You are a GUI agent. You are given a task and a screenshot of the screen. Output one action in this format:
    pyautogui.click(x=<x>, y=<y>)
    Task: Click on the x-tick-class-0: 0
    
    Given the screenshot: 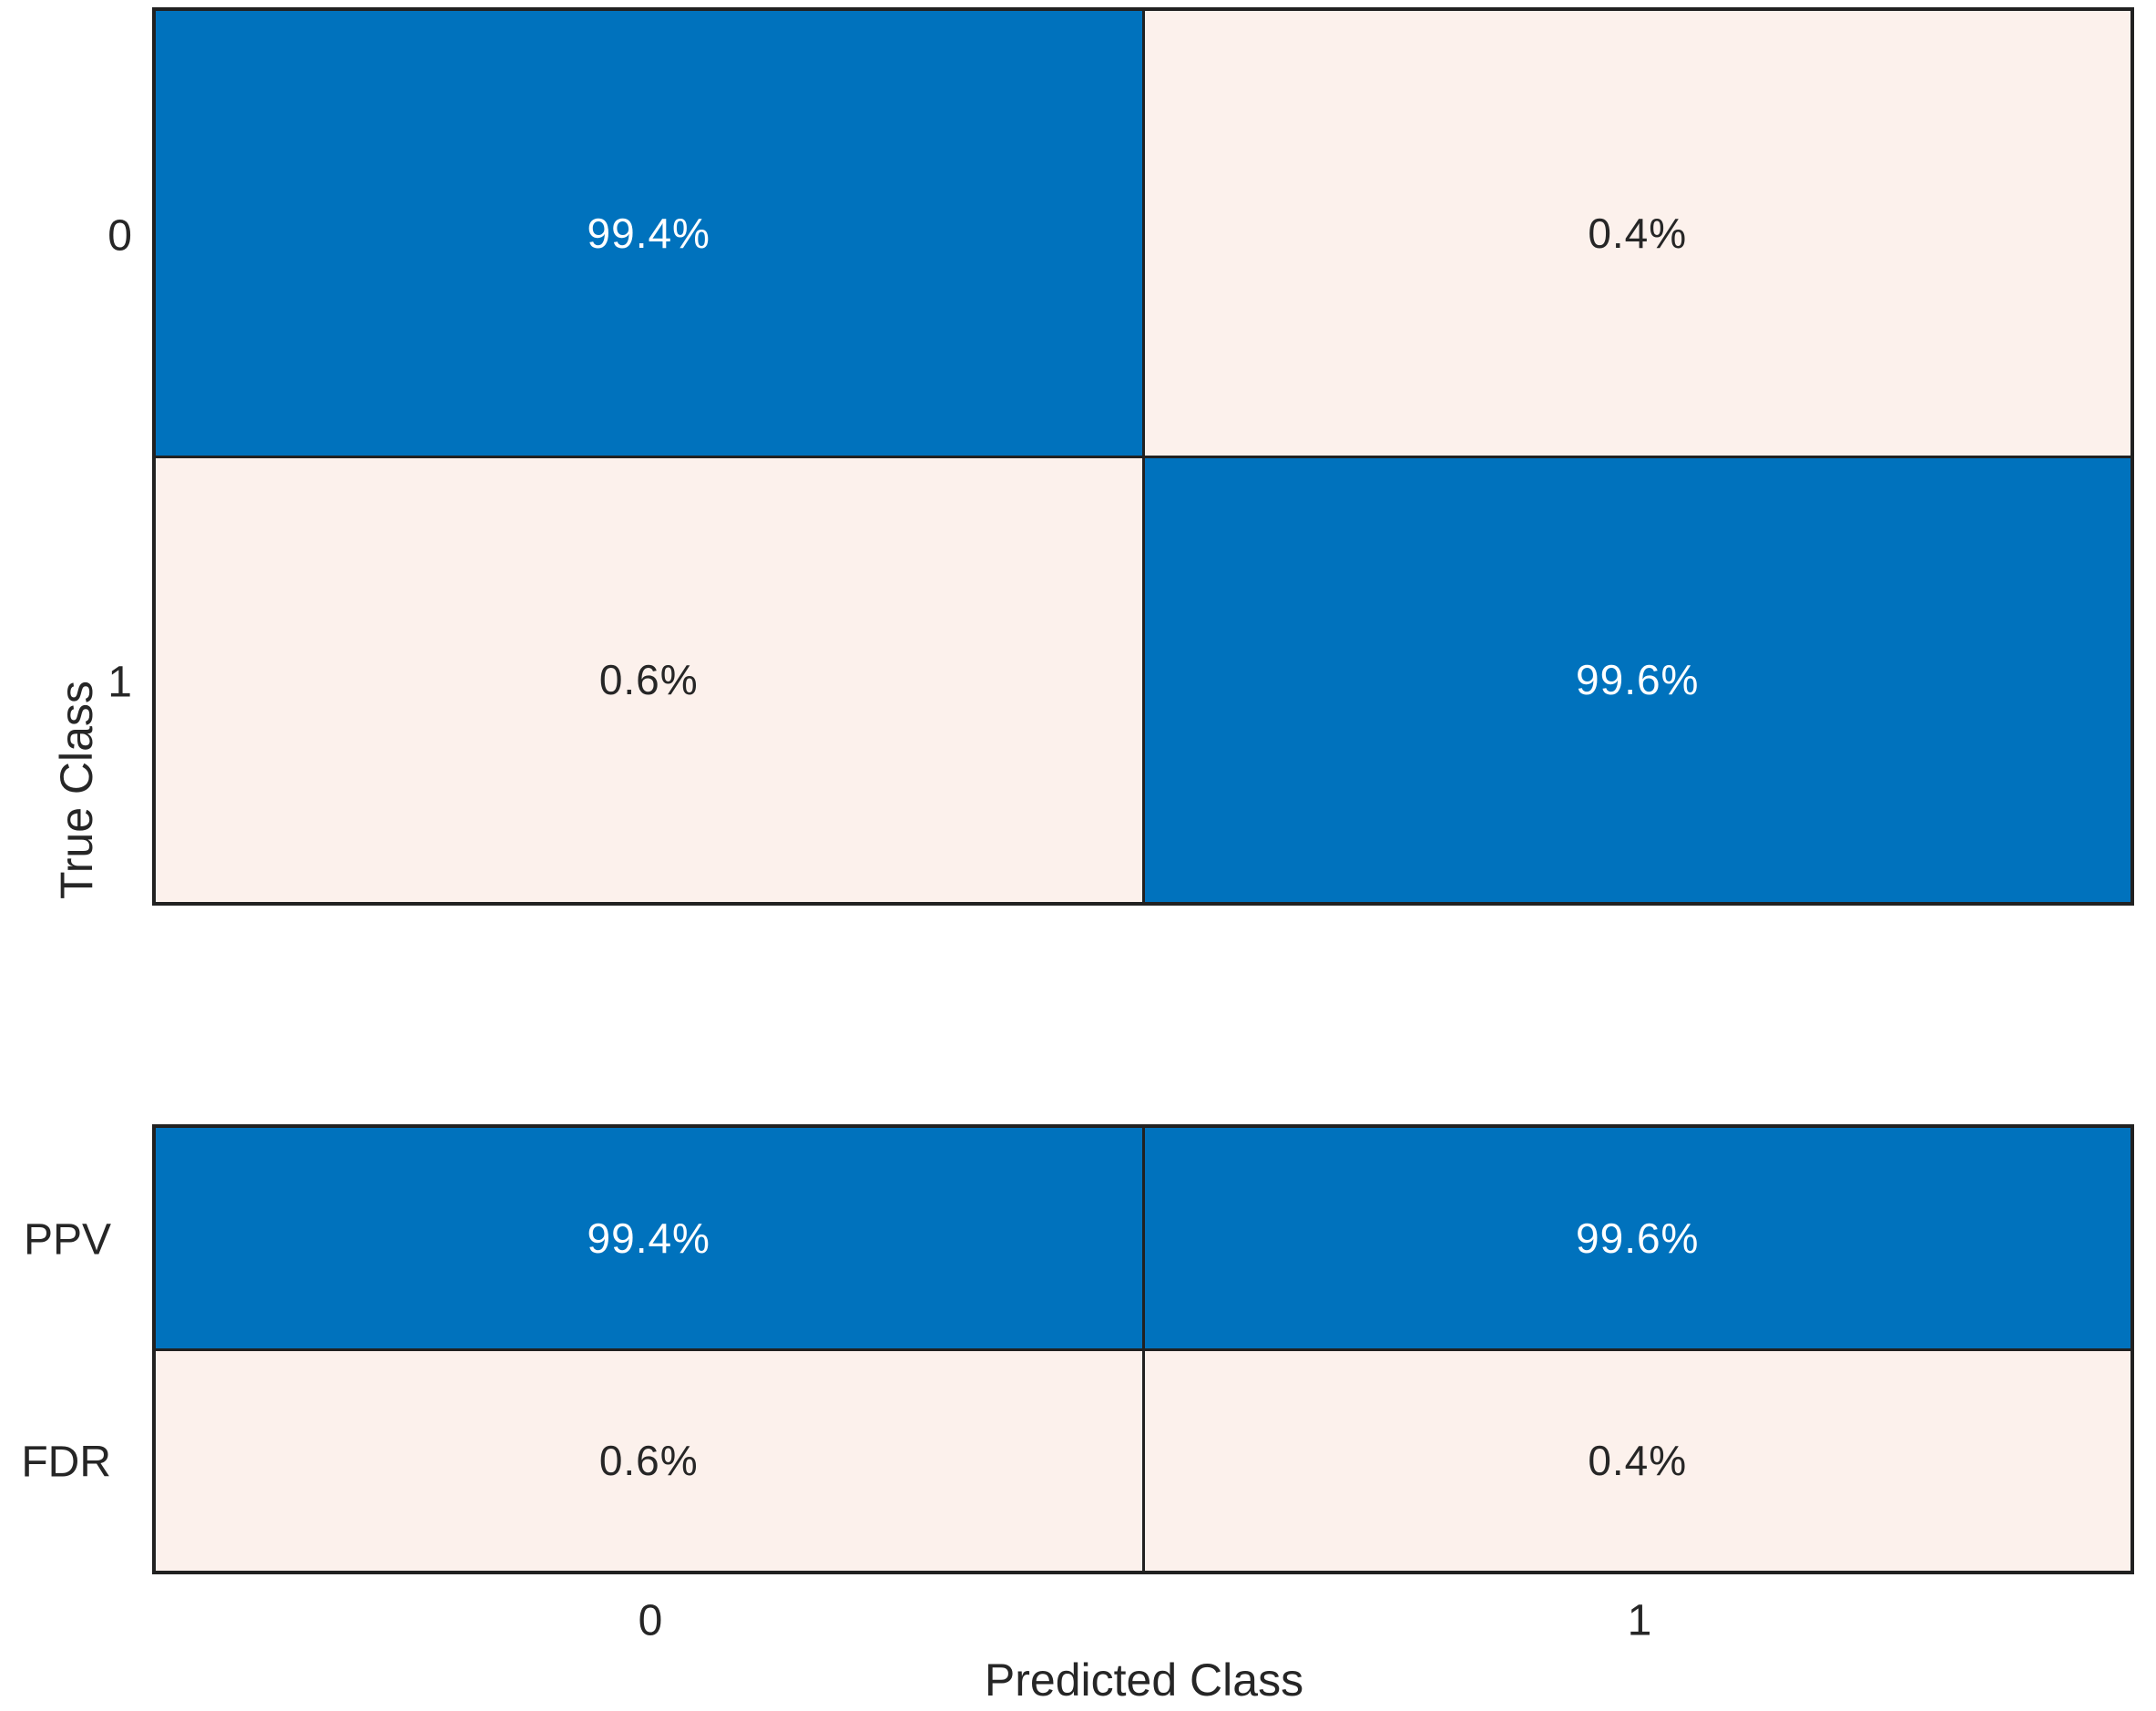 What is the action you would take?
    pyautogui.click(x=650, y=1620)
    